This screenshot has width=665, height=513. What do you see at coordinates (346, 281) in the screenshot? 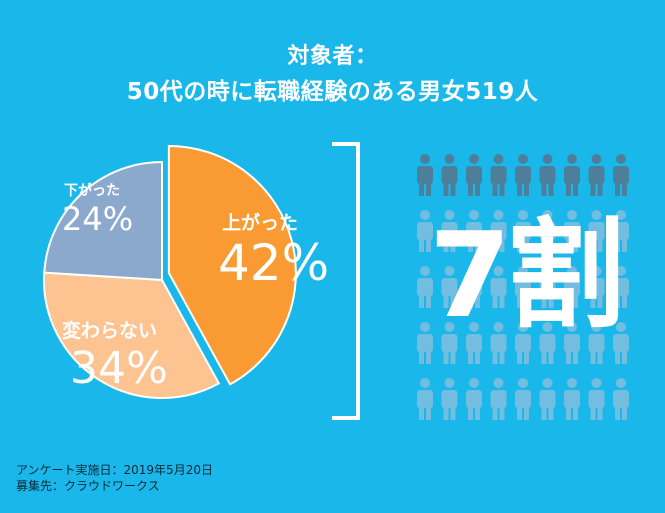
I see `bracket-divider` at bounding box center [346, 281].